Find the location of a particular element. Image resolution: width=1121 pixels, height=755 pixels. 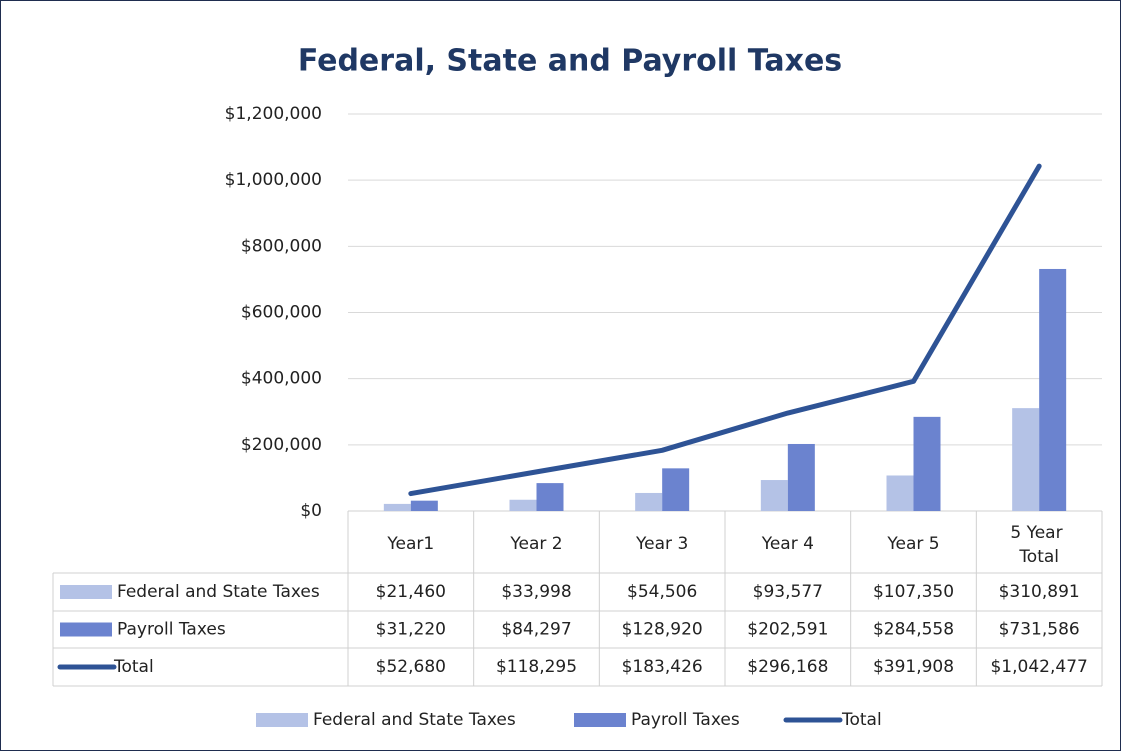

y-tick-label: $1,000,000 is located at coordinates (273, 180).